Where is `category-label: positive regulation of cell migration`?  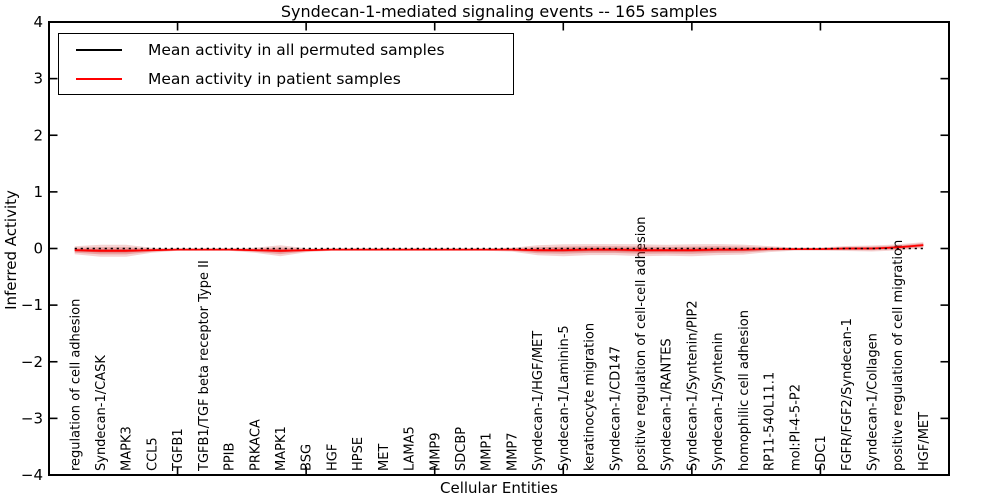 category-label: positive regulation of cell migration is located at coordinates (898, 355).